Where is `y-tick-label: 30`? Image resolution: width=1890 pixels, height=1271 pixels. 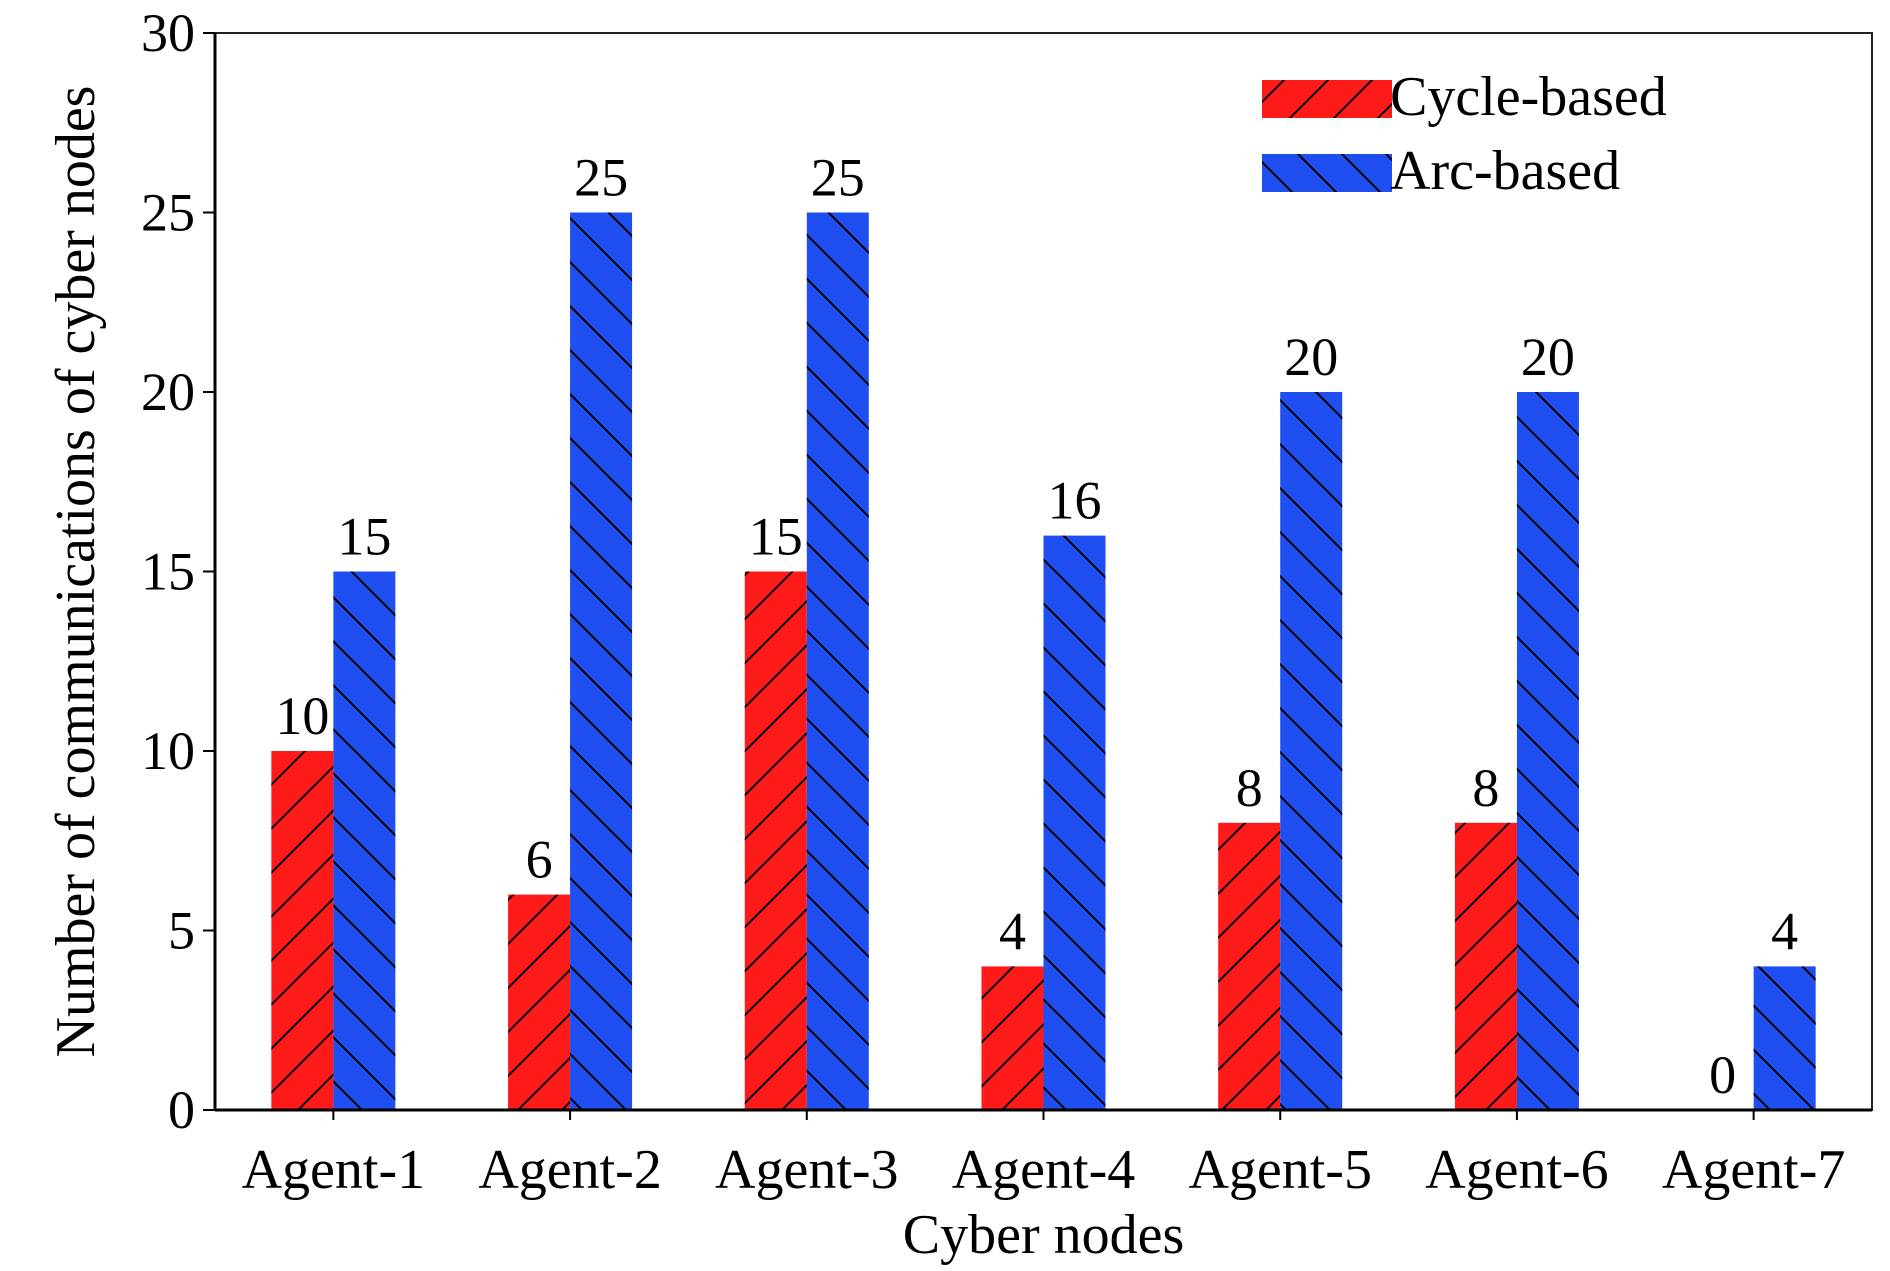 y-tick-label: 30 is located at coordinates (168, 33).